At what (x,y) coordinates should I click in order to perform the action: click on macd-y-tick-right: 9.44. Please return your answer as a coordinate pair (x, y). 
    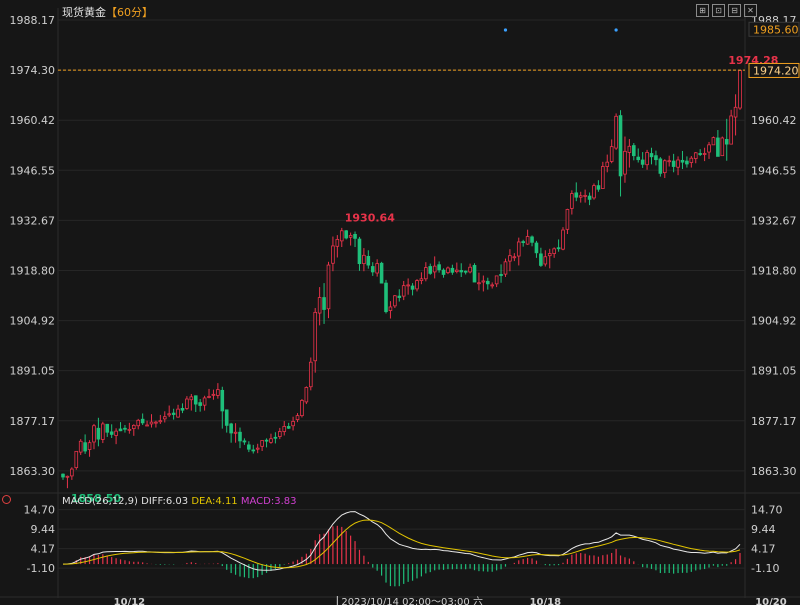
    Looking at the image, I should click on (763, 529).